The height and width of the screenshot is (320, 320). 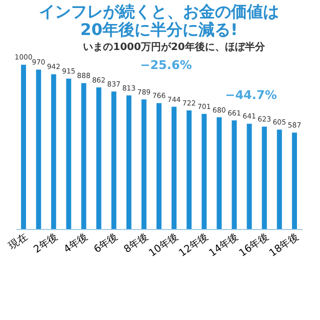 I want to click on x-tick-label: 2年後, so click(x=45, y=243).